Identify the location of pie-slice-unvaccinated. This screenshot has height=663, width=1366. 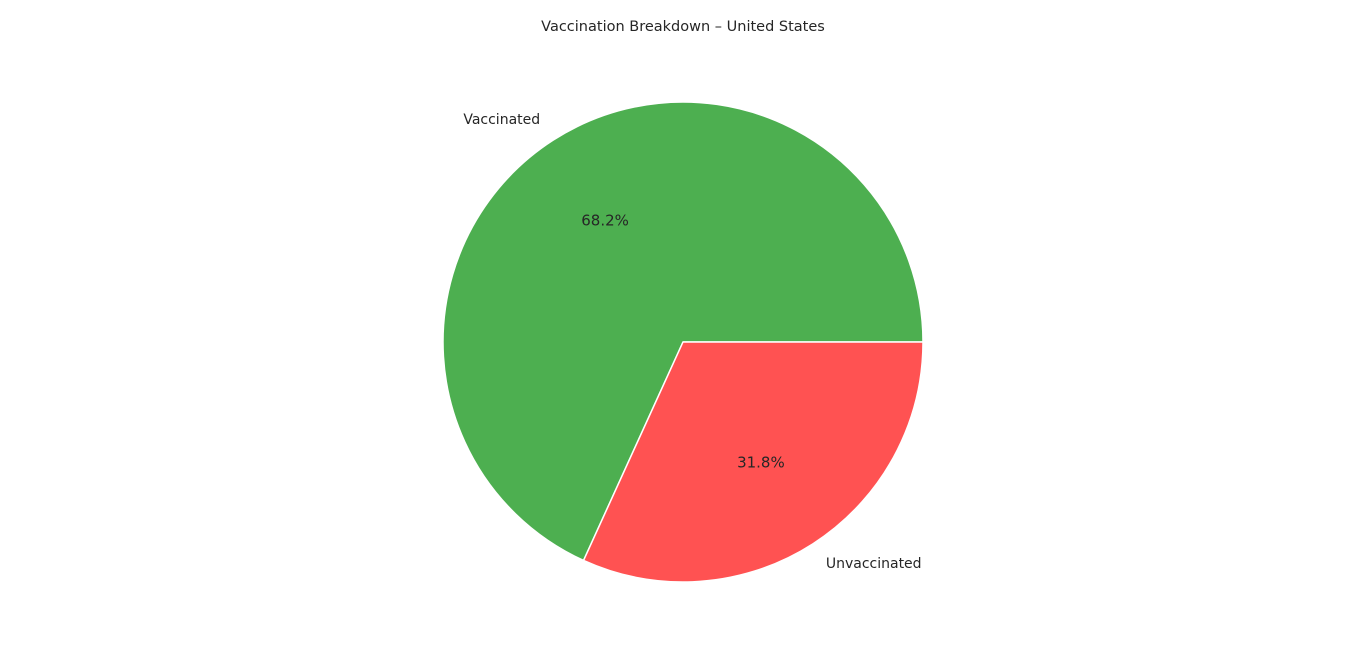
(753, 462).